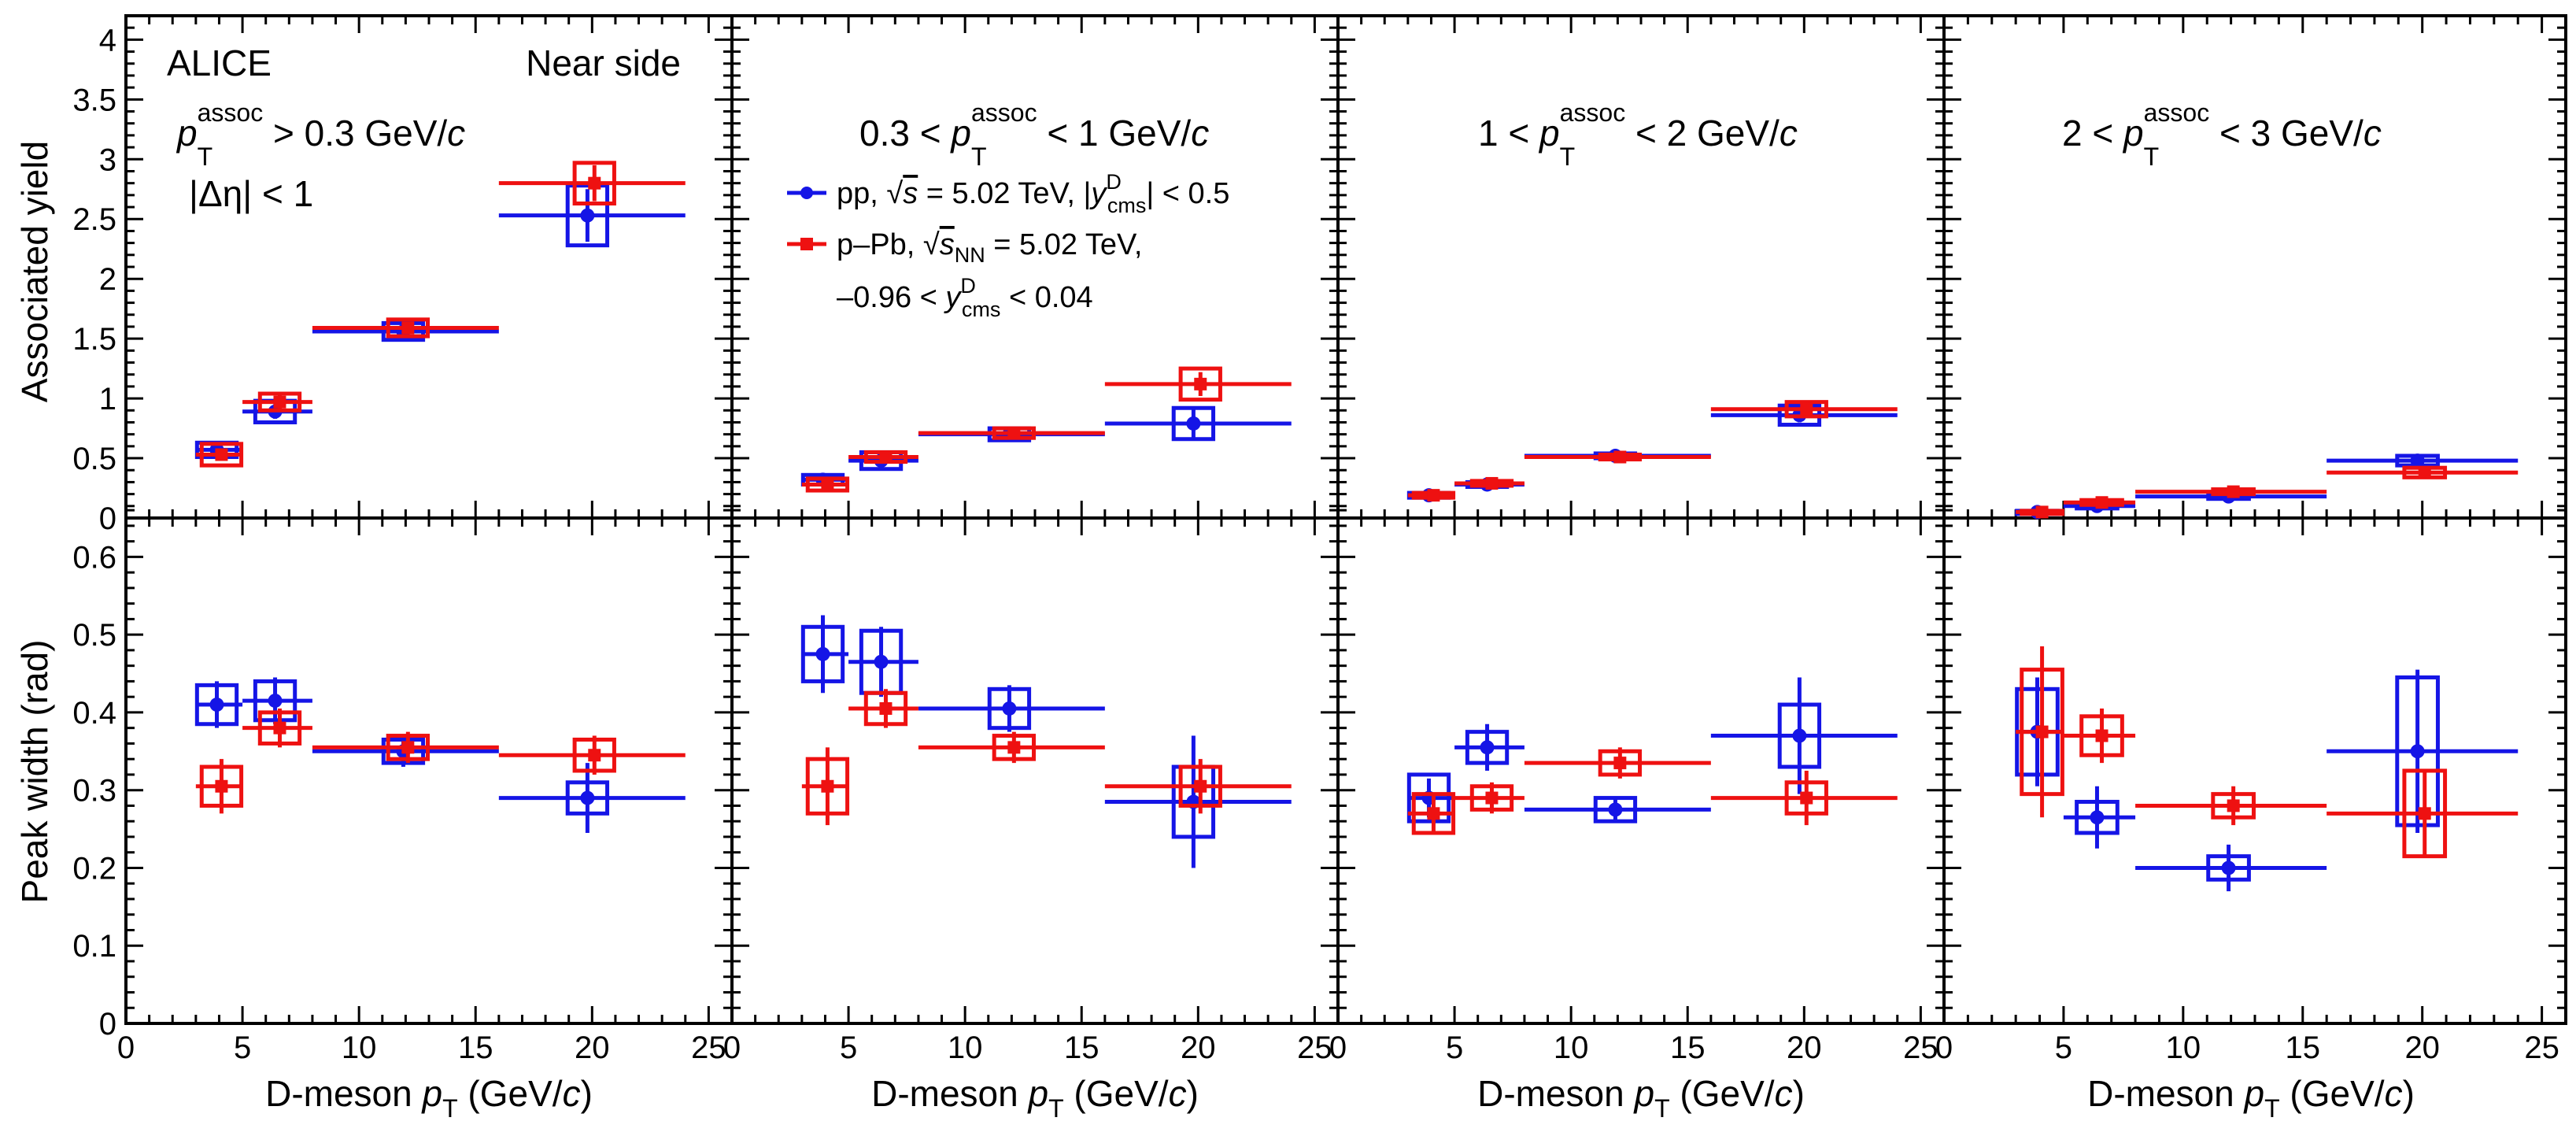 The height and width of the screenshot is (1136, 2576). What do you see at coordinates (94, 635) in the screenshot?
I see `y-tick-label-bottom: 0.5` at bounding box center [94, 635].